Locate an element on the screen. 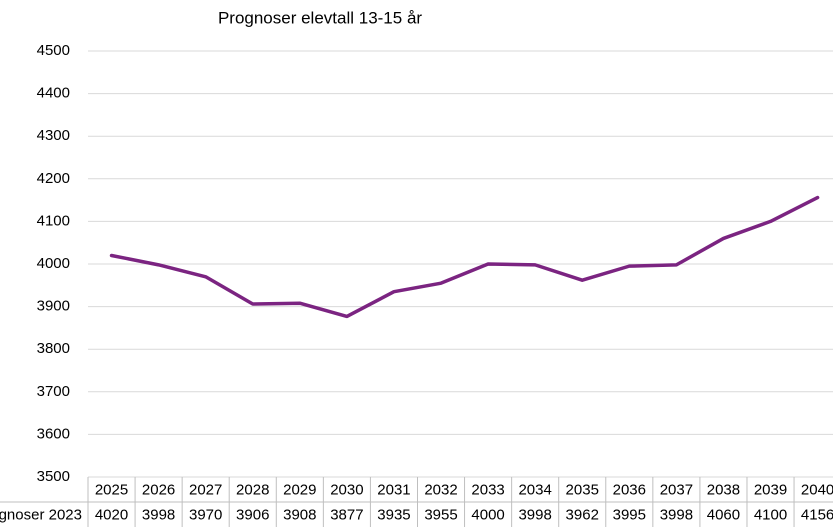  table-value: 3970 is located at coordinates (205, 514).